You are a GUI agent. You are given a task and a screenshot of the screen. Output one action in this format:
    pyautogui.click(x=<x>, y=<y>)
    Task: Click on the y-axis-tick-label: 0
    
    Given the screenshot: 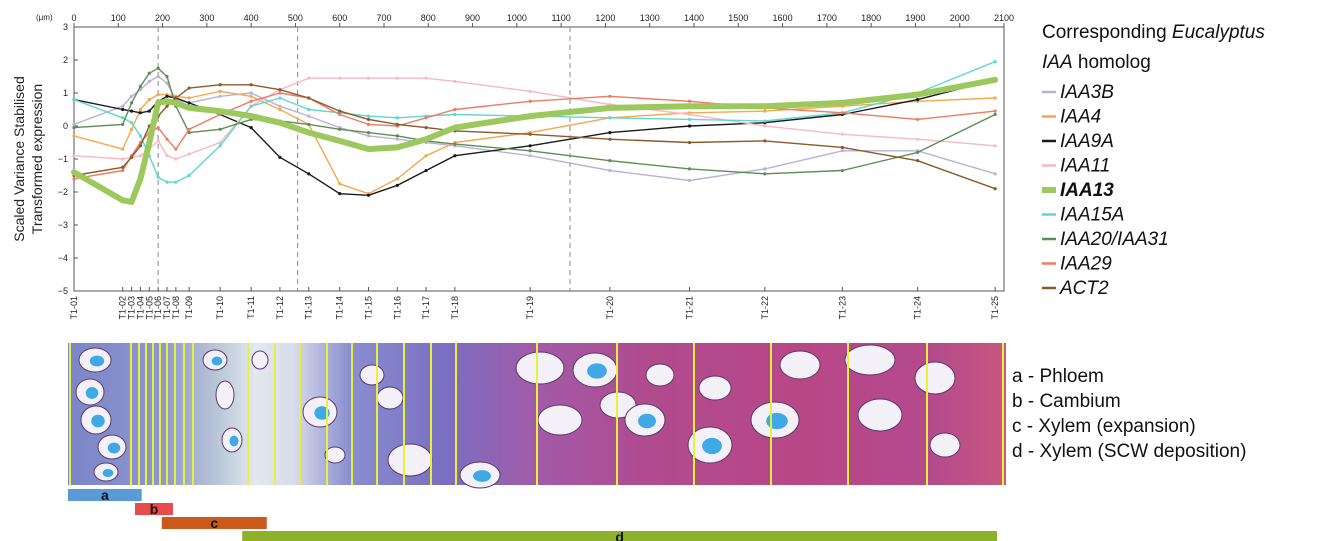 What is the action you would take?
    pyautogui.click(x=65, y=126)
    